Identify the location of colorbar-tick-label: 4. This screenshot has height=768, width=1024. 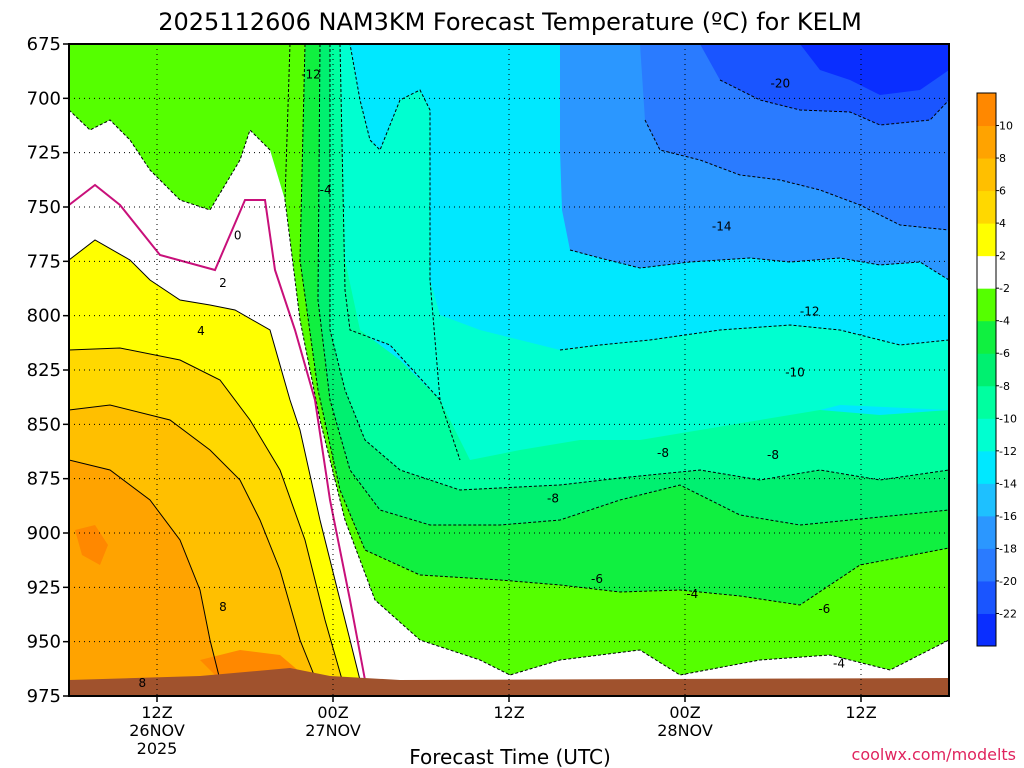
(1002, 223).